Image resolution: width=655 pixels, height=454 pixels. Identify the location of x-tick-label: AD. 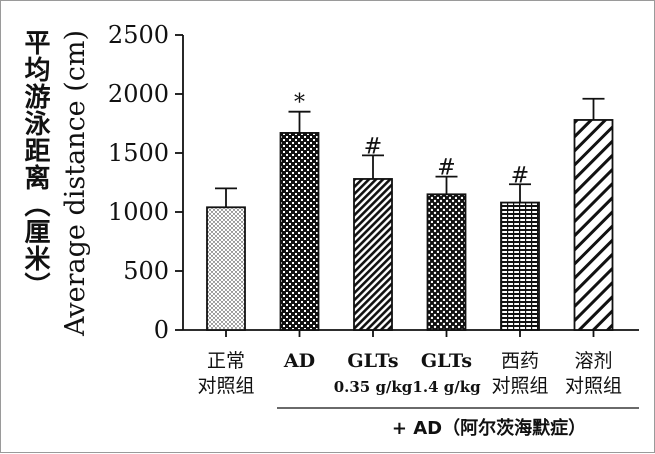
(299, 361).